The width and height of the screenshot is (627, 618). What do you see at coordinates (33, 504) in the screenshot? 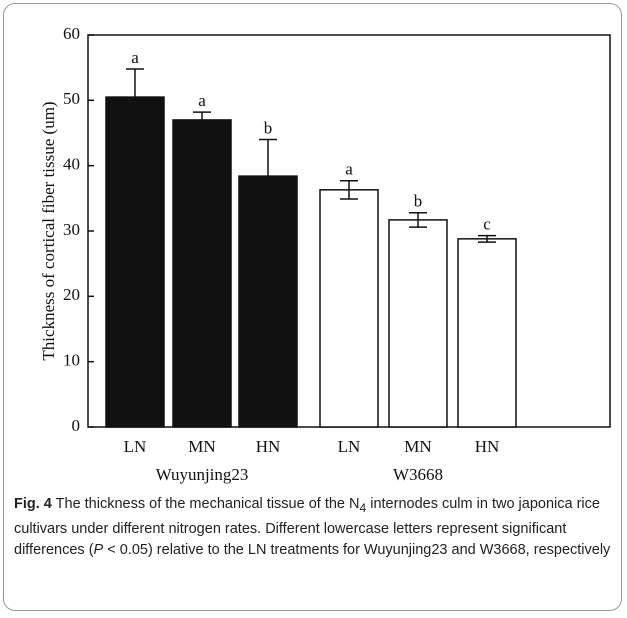
I see `caption-label: Fig. 4` at bounding box center [33, 504].